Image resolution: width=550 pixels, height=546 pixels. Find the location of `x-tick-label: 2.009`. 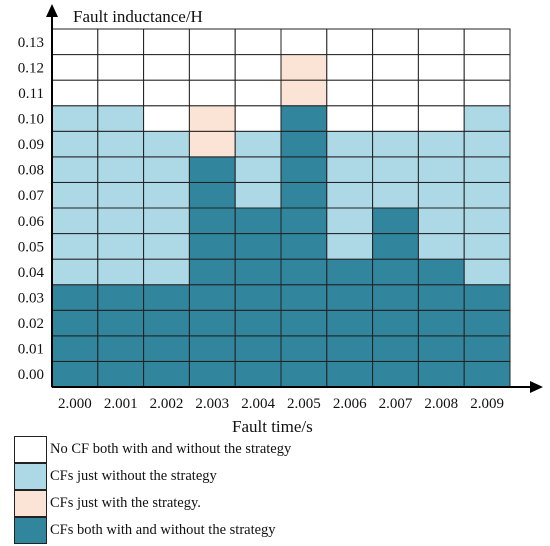

x-tick-label: 2.009 is located at coordinates (487, 404).